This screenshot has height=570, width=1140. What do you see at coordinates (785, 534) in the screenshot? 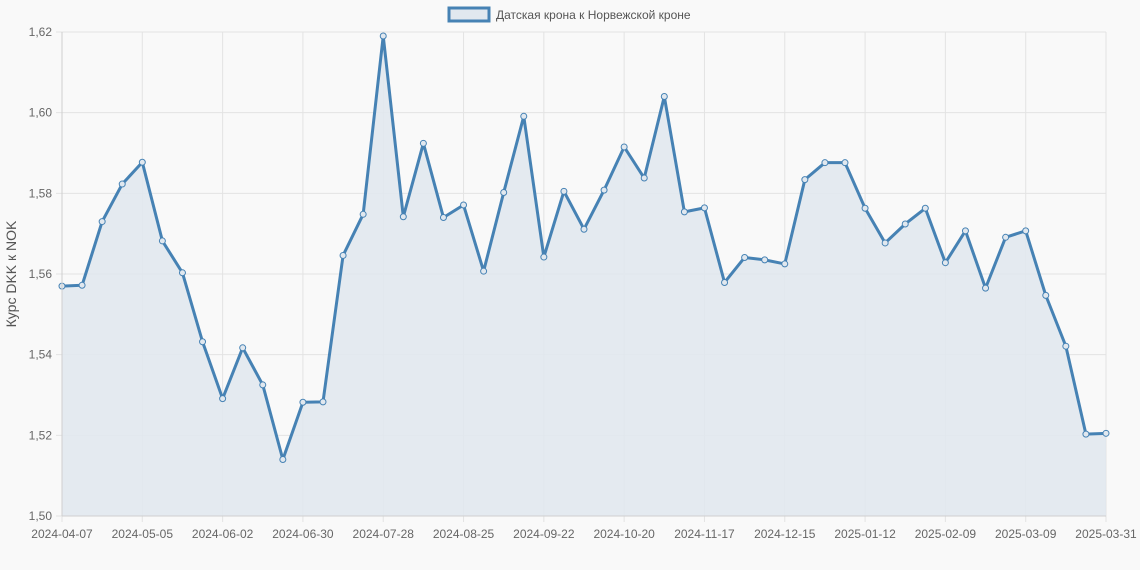
I see `x-tick-label: 2024-12-15` at bounding box center [785, 534].